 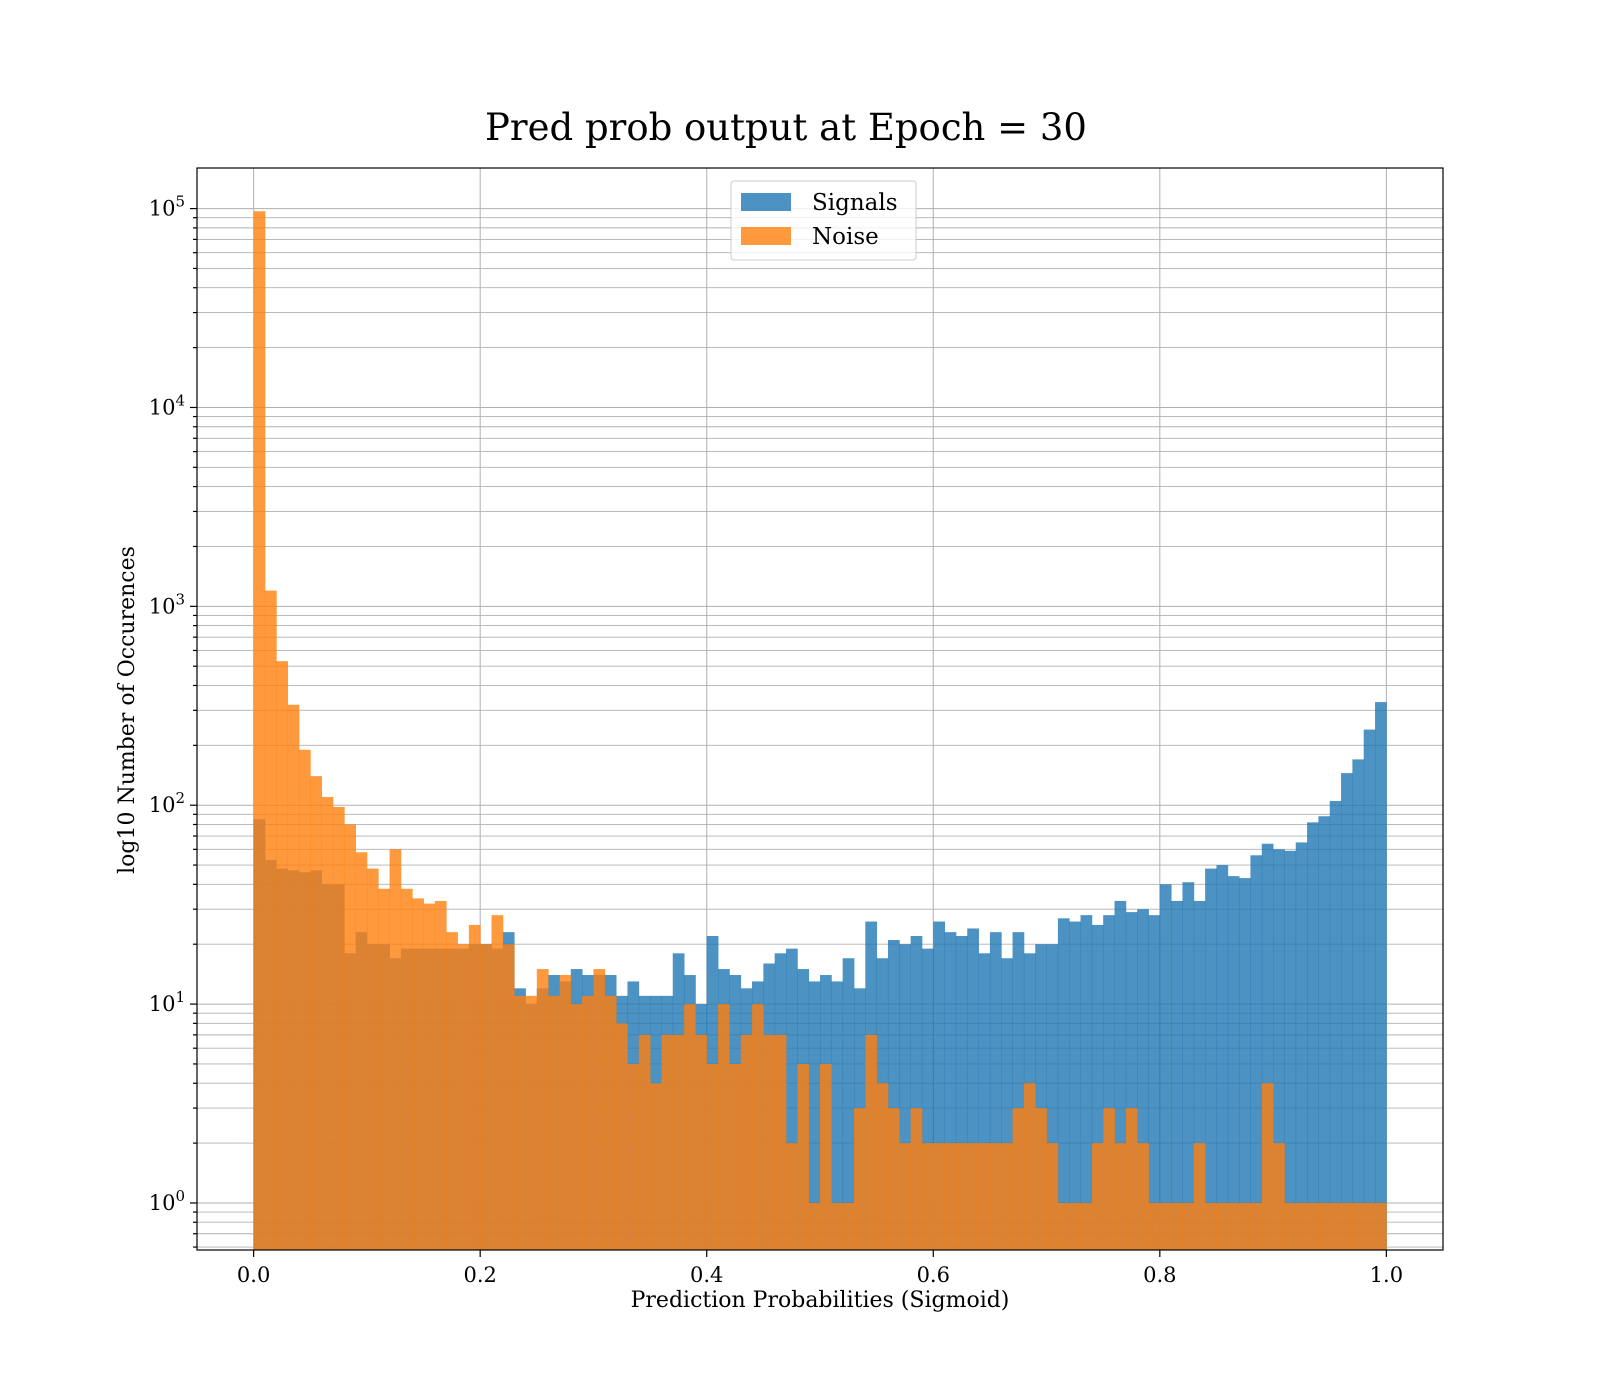 I want to click on legend-swatch-noise, so click(x=766, y=236).